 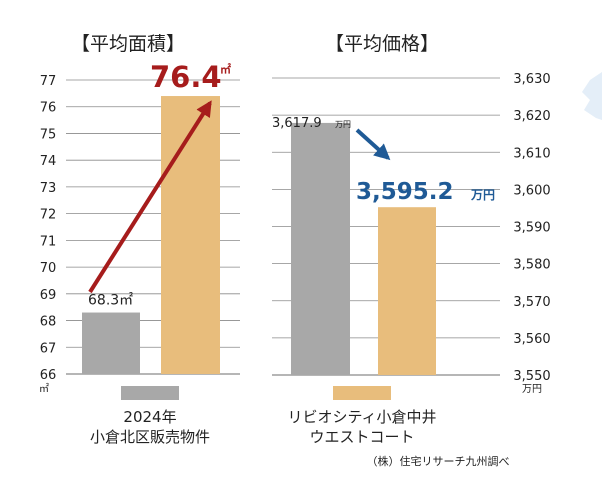 What do you see at coordinates (592, 96) in the screenshot?
I see `decorative-corner-shape` at bounding box center [592, 96].